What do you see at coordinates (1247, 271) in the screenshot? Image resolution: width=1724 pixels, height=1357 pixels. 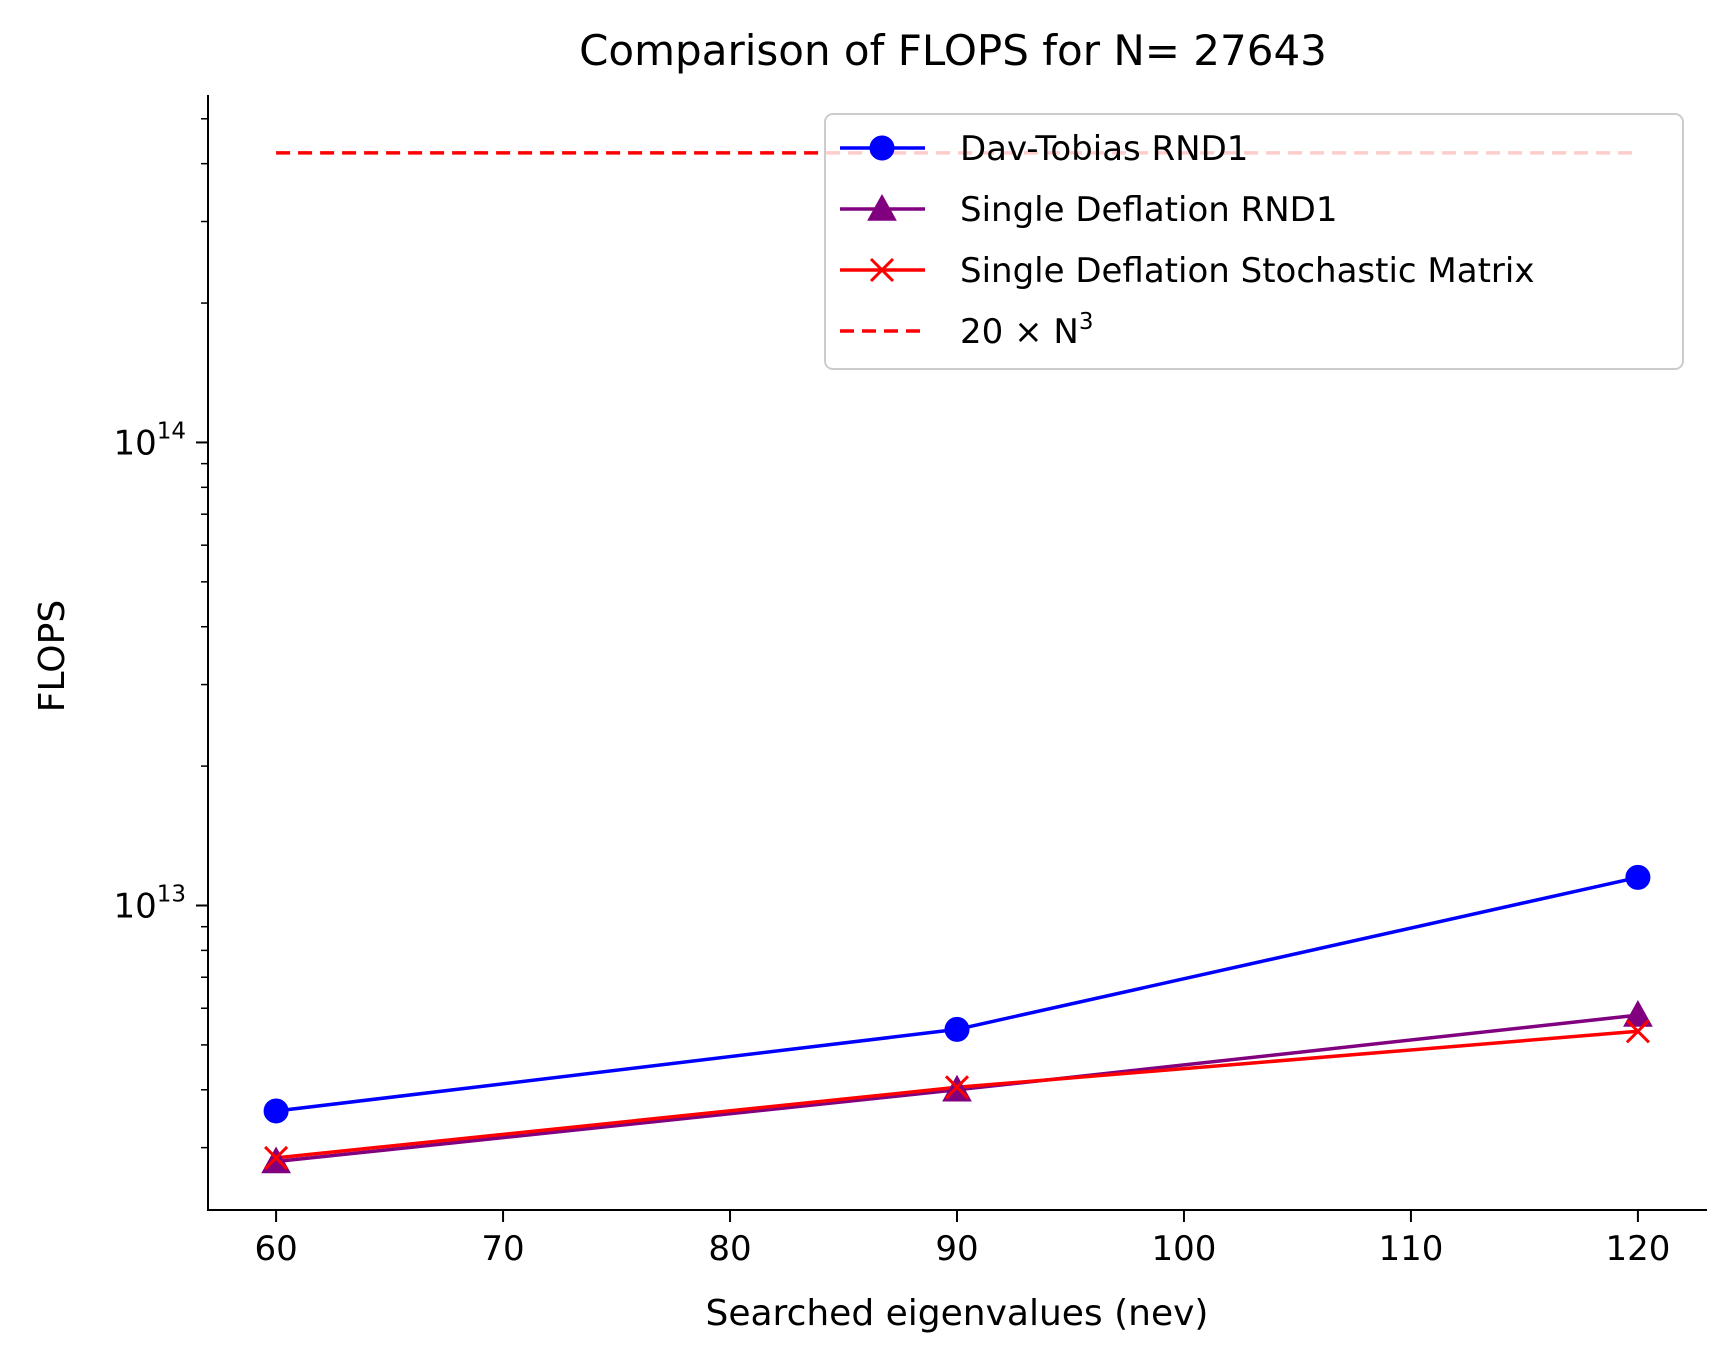 I see `legend-label-single-deflation-stochastic-matrix: Single Deflation Stochastic Matrix` at bounding box center [1247, 271].